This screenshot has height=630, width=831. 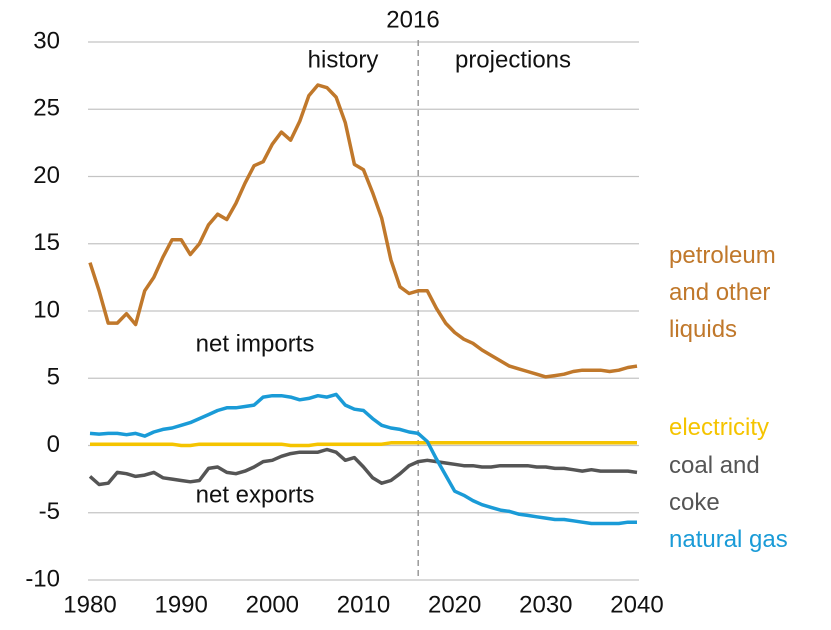 I want to click on x-tick-label: 2000, so click(x=272, y=604).